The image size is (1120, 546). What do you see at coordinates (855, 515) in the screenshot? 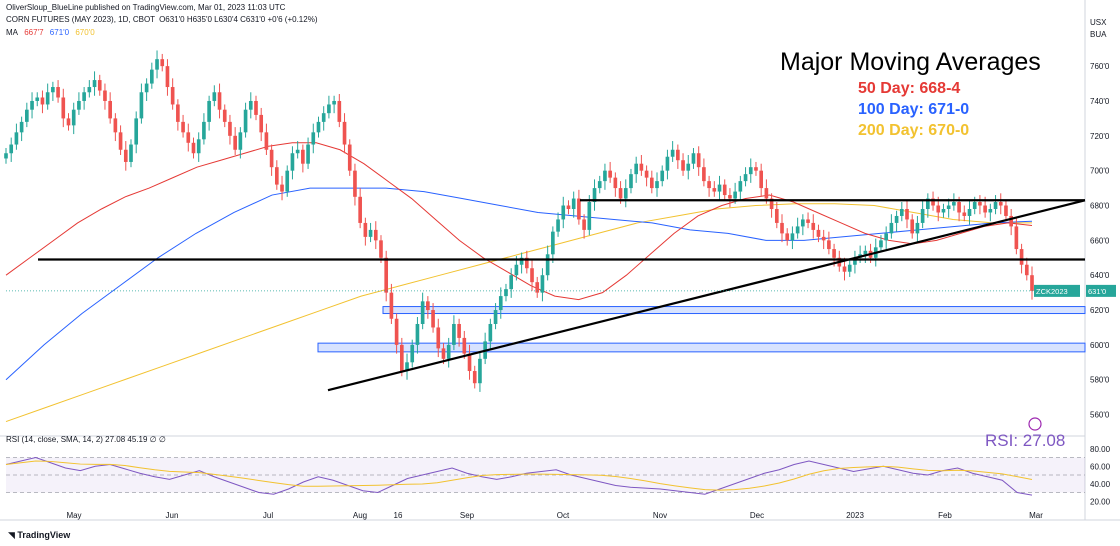
I see `time-tick-label: 2023` at bounding box center [855, 515].